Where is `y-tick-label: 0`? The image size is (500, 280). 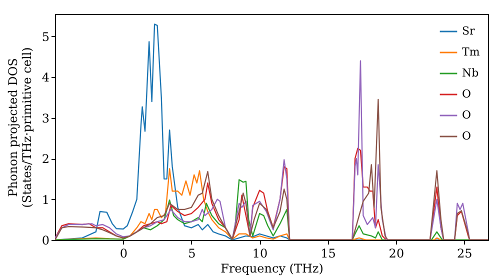 y-tick-label: 0 is located at coordinates (46, 241).